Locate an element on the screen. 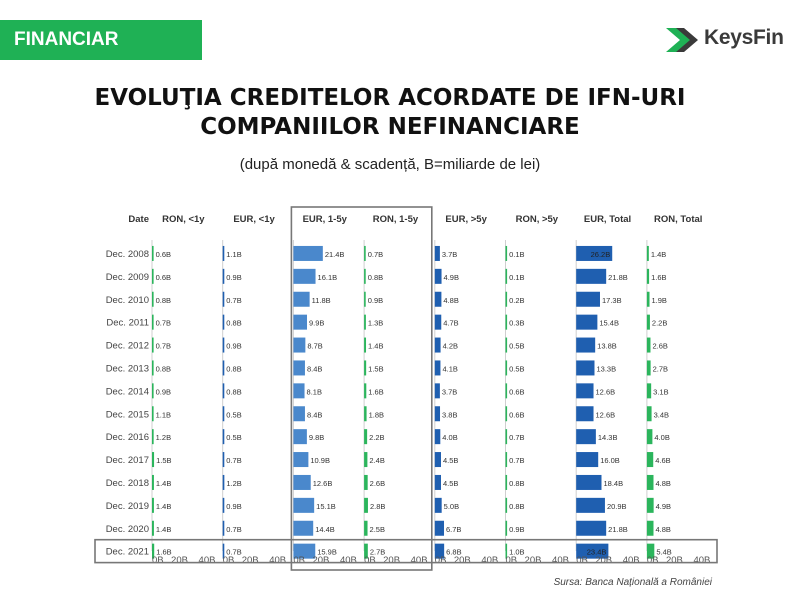 The width and height of the screenshot is (800, 600). bar-value-label: 4.5B is located at coordinates (450, 483).